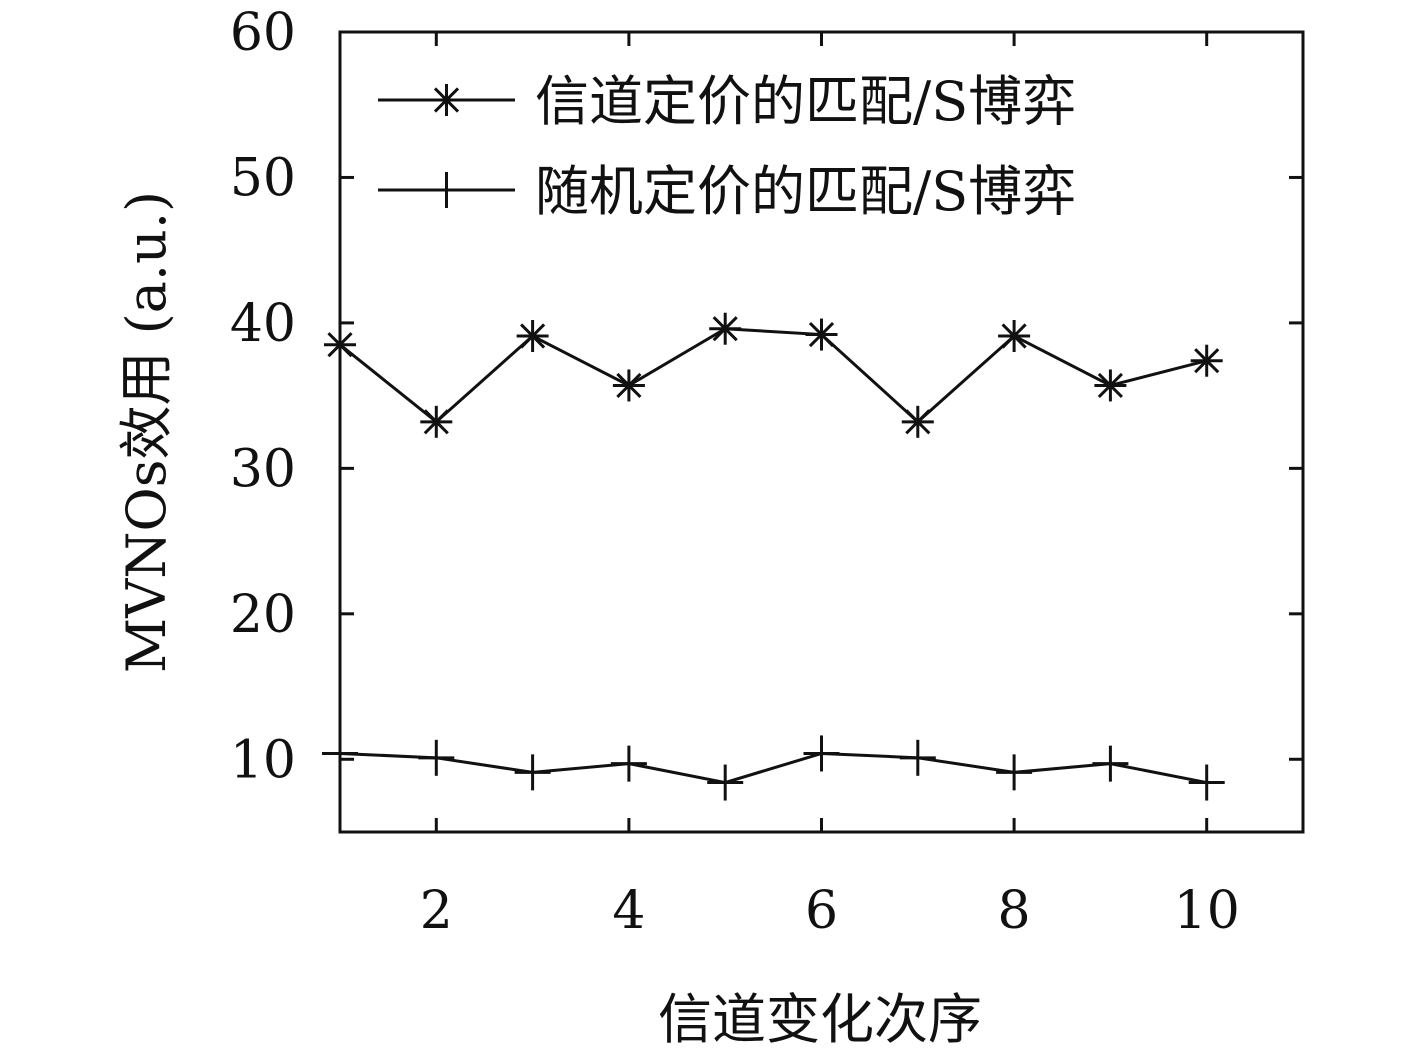 Image resolution: width=1417 pixels, height=1054 pixels. Describe the element at coordinates (263, 33) in the screenshot. I see `y-tick-label: 60` at that location.